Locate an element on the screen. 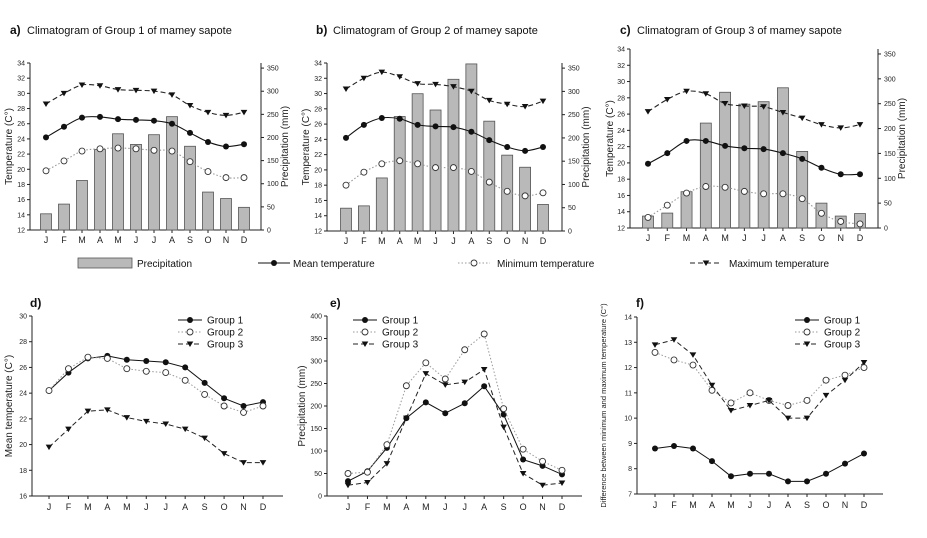 Image resolution: width=927 pixels, height=538 pixels. y-tick-label: 14 is located at coordinates (621, 212).